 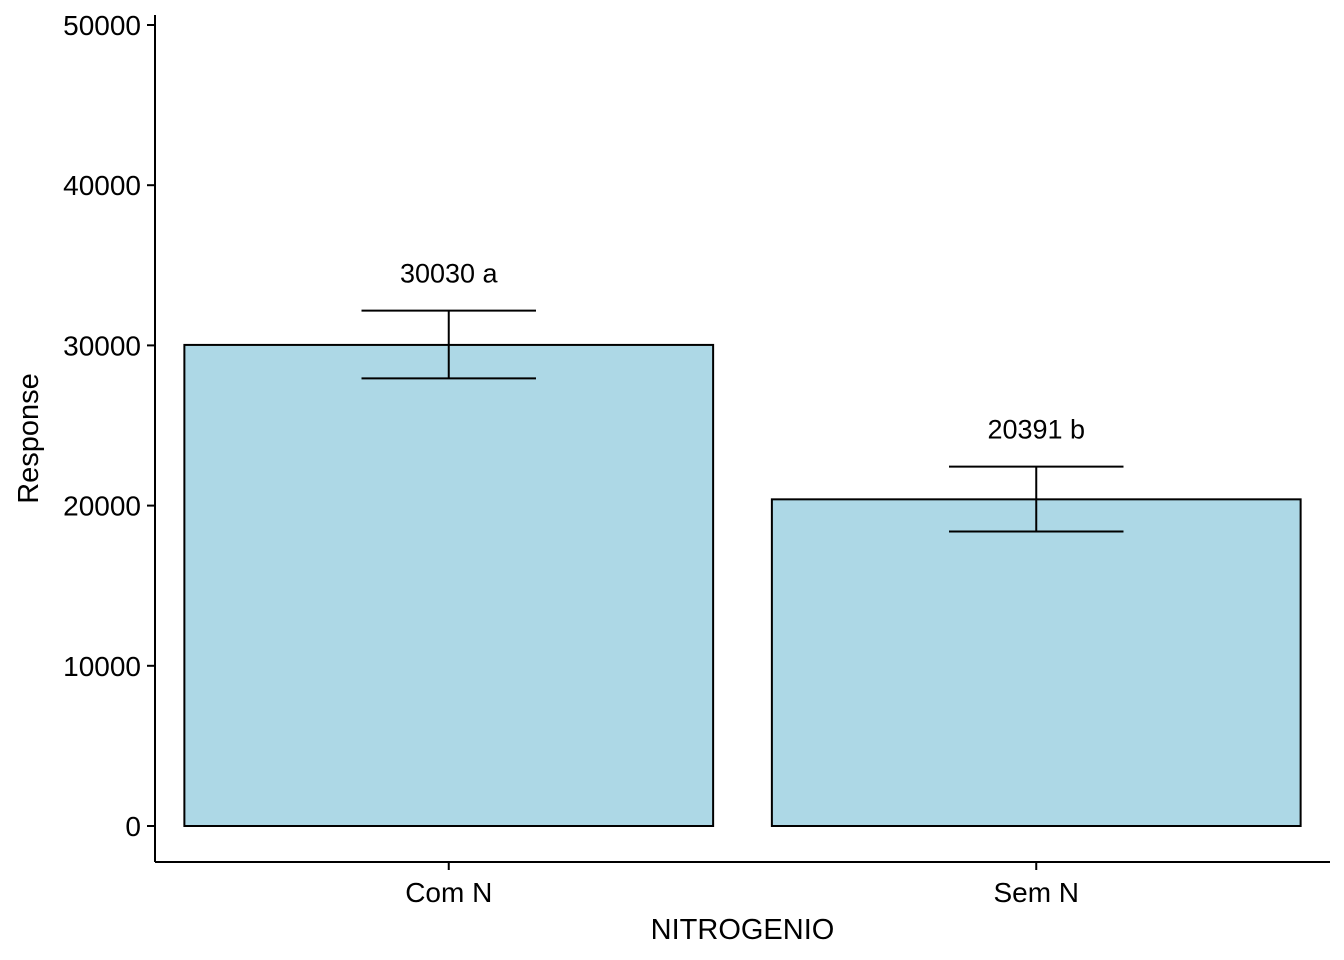 I want to click on x-axis-title: NITROGENIO, so click(x=743, y=930).